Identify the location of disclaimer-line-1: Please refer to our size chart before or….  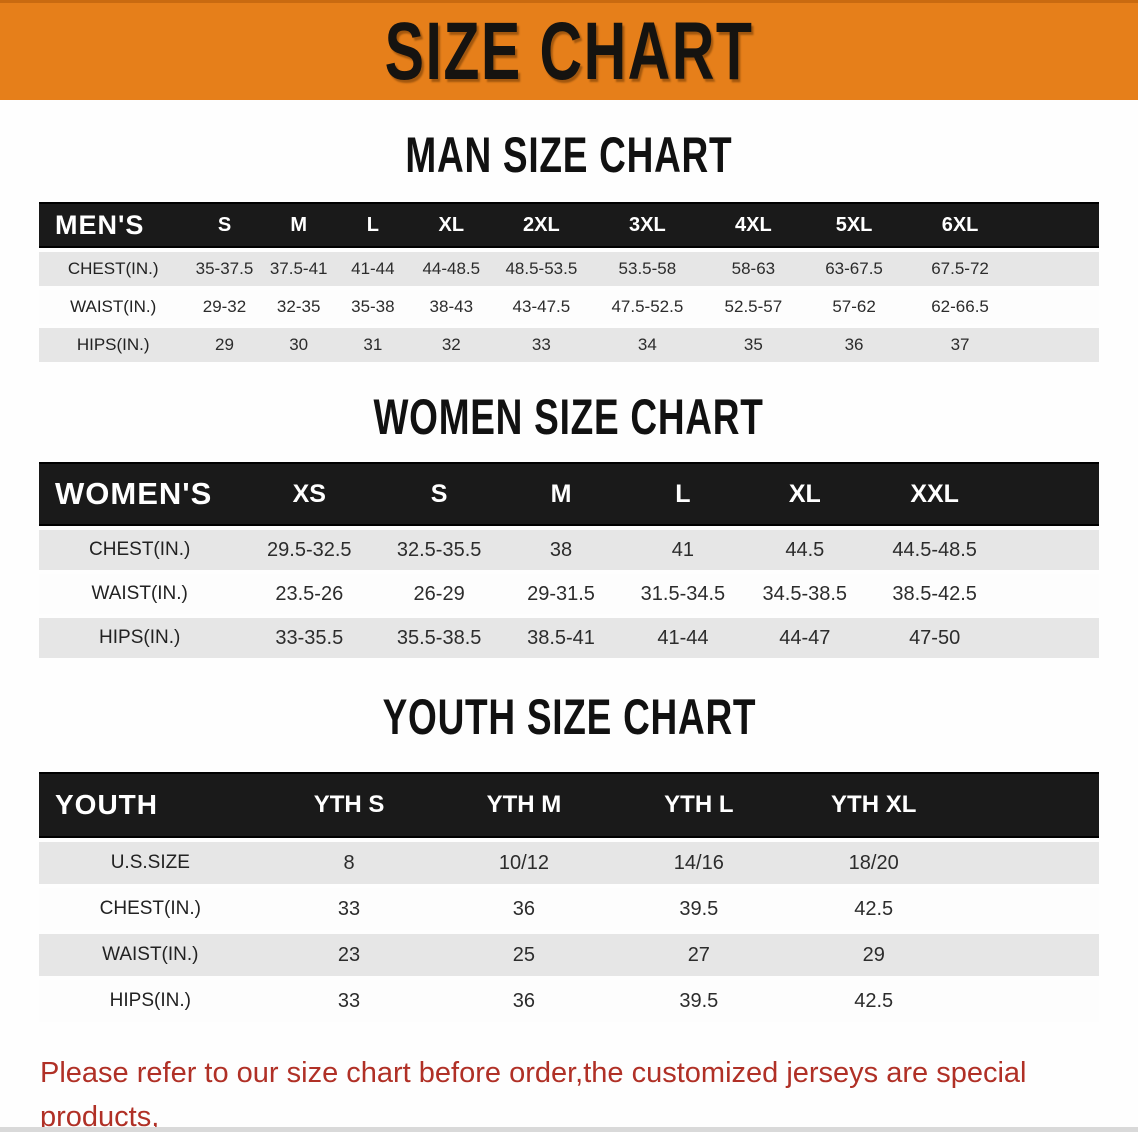
(533, 1094).